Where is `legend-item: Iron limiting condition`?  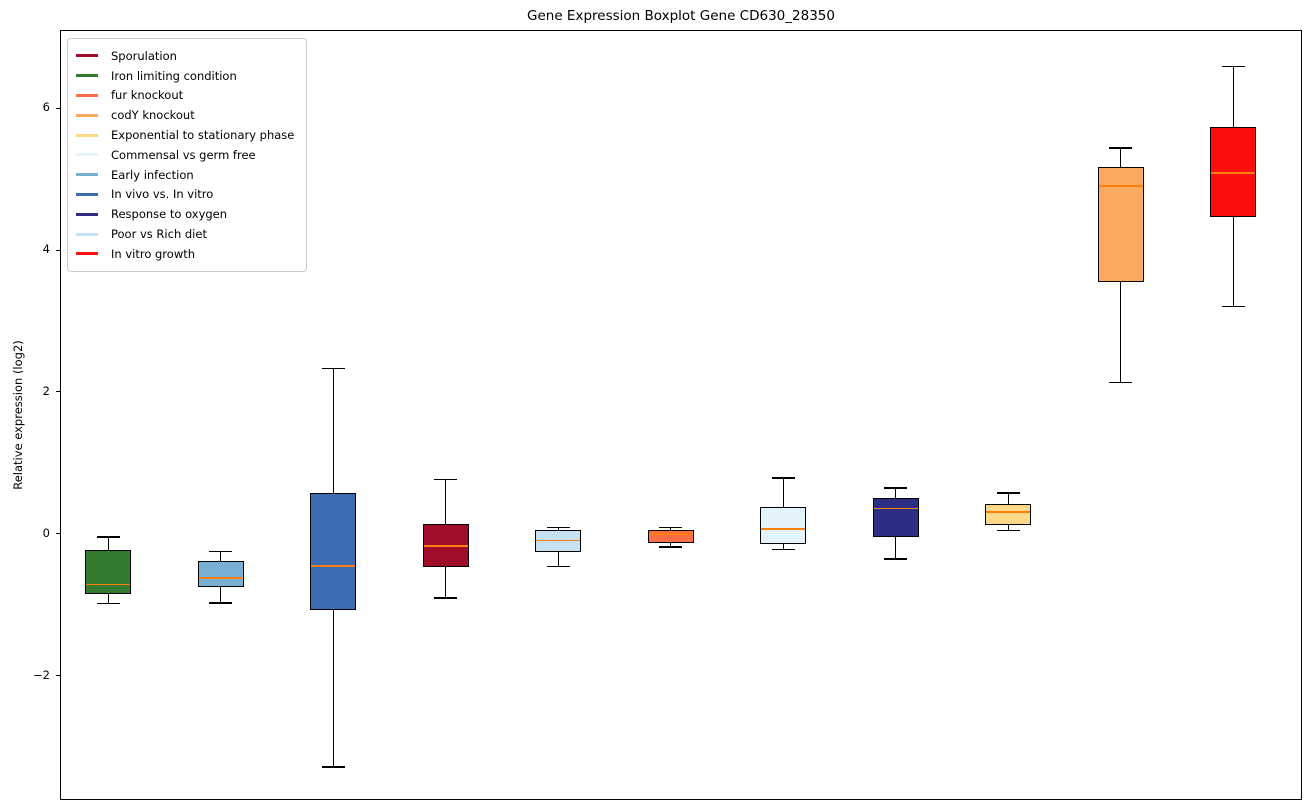 legend-item: Iron limiting condition is located at coordinates (185, 76).